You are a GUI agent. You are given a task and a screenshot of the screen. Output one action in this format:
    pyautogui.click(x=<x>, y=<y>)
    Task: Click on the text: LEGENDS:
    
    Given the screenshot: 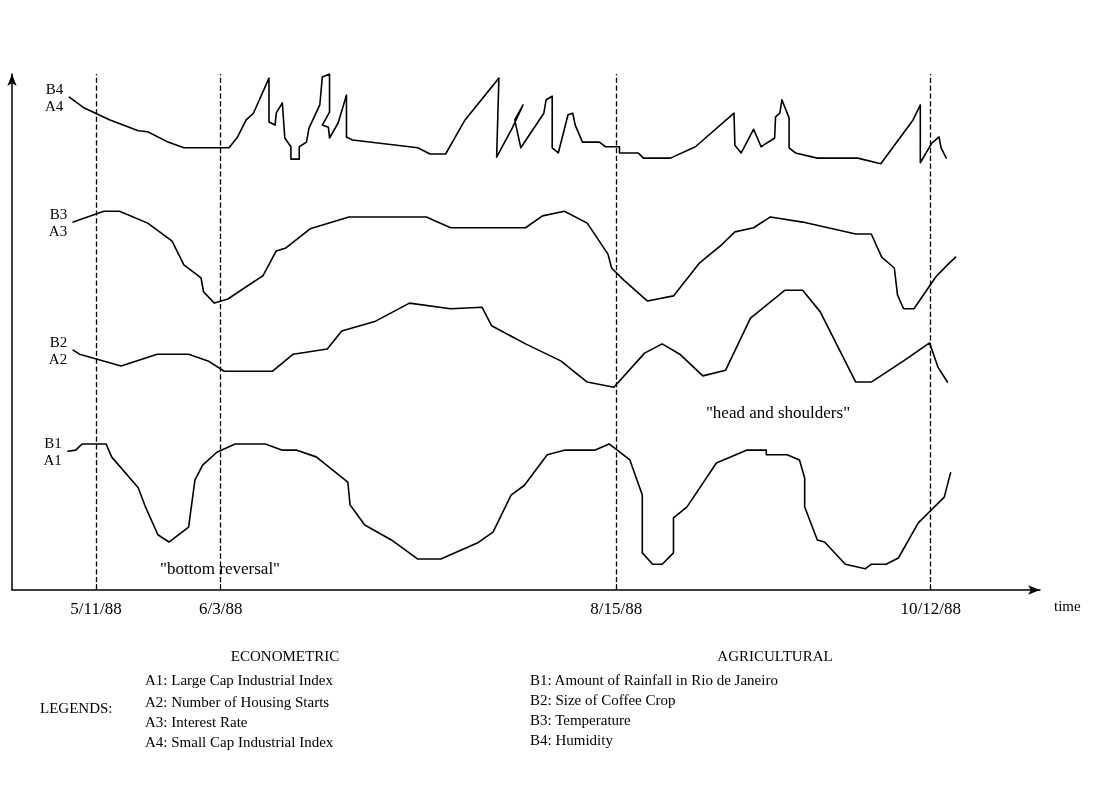 What is the action you would take?
    pyautogui.click(x=76, y=708)
    